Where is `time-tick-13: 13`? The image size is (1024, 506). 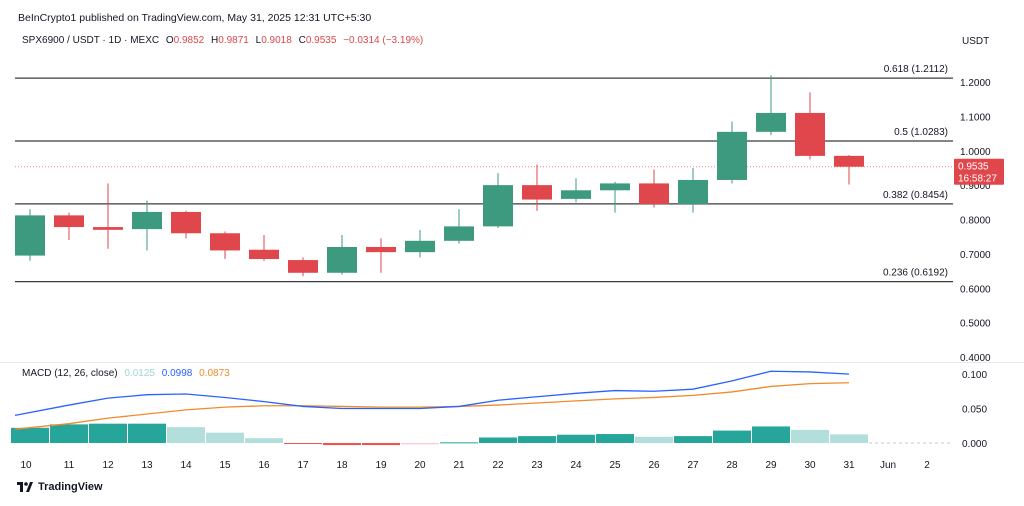
time-tick-13: 13 is located at coordinates (147, 465).